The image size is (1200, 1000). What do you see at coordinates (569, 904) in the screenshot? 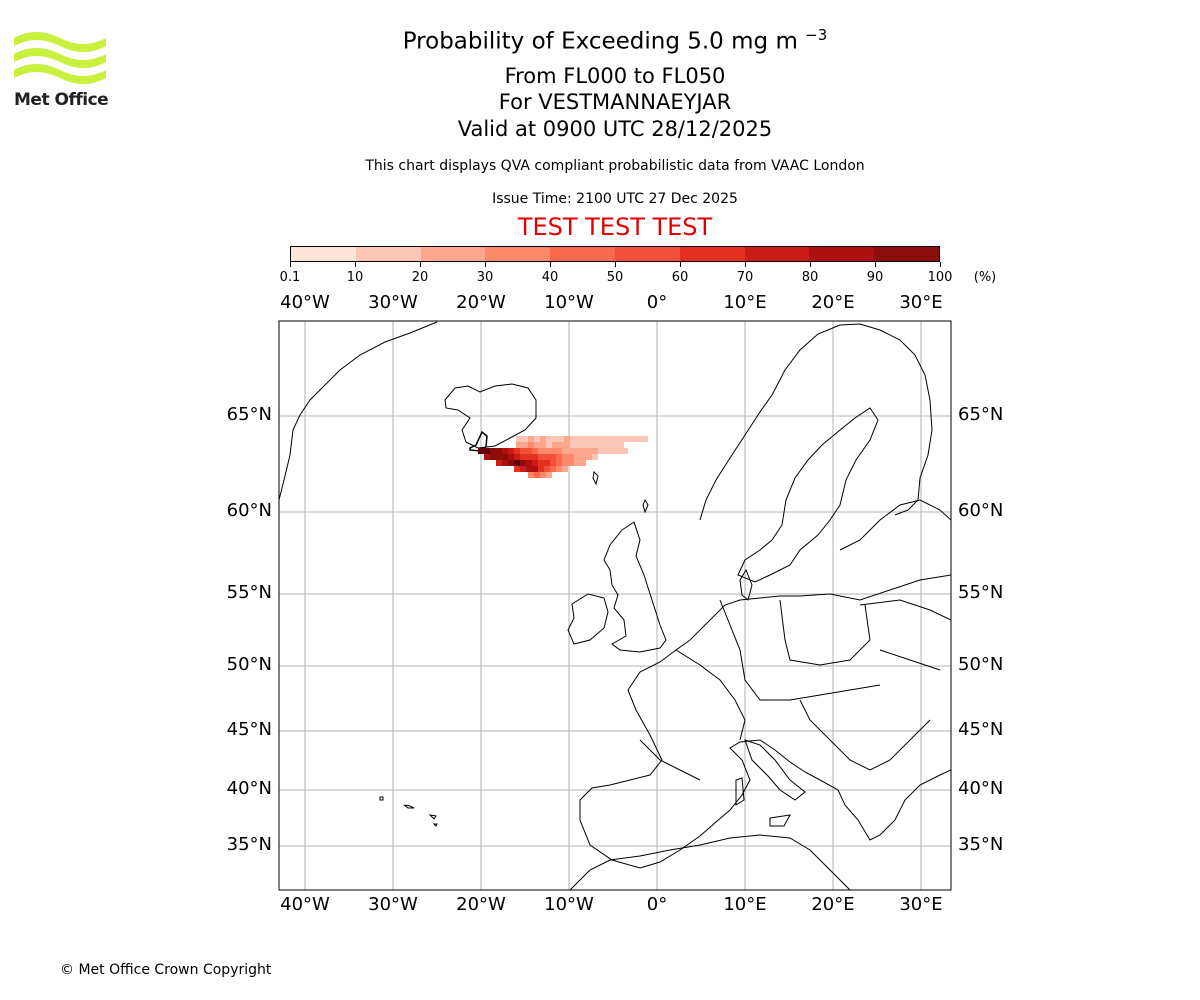
I see `longitude-label-bottom: 10°W` at bounding box center [569, 904].